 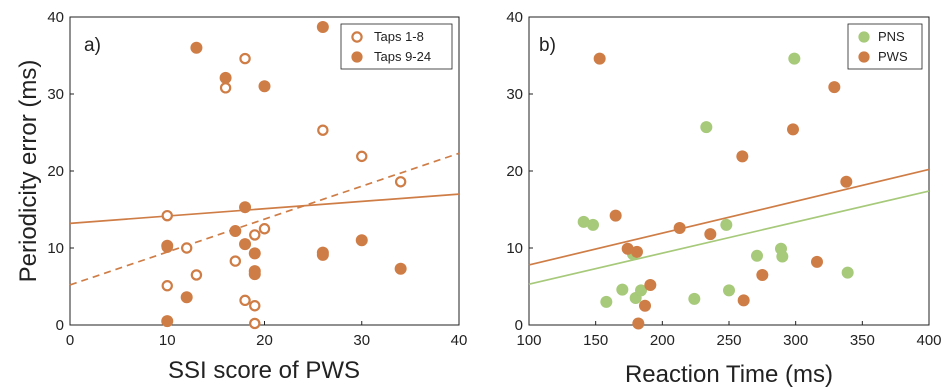 What do you see at coordinates (595, 340) in the screenshot?
I see `x-tick-label: 150` at bounding box center [595, 340].